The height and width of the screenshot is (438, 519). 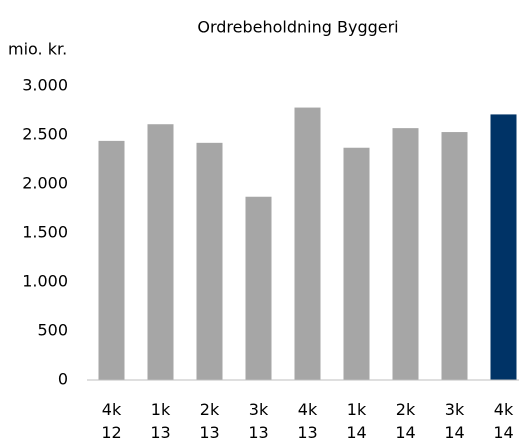 I want to click on x-tick-line: 12, so click(x=111, y=430).